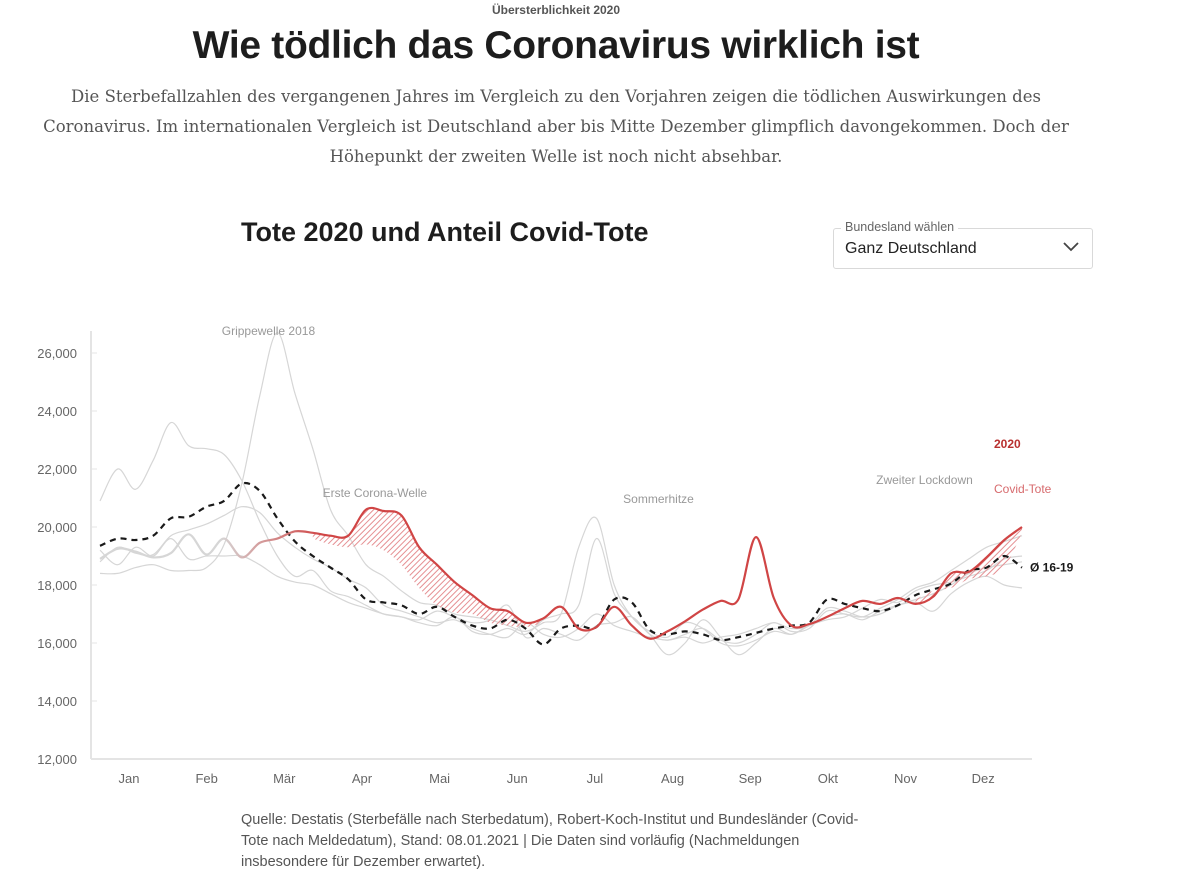 This screenshot has height=891, width=1177. What do you see at coordinates (57, 353) in the screenshot?
I see `y-tick-label: 26,000` at bounding box center [57, 353].